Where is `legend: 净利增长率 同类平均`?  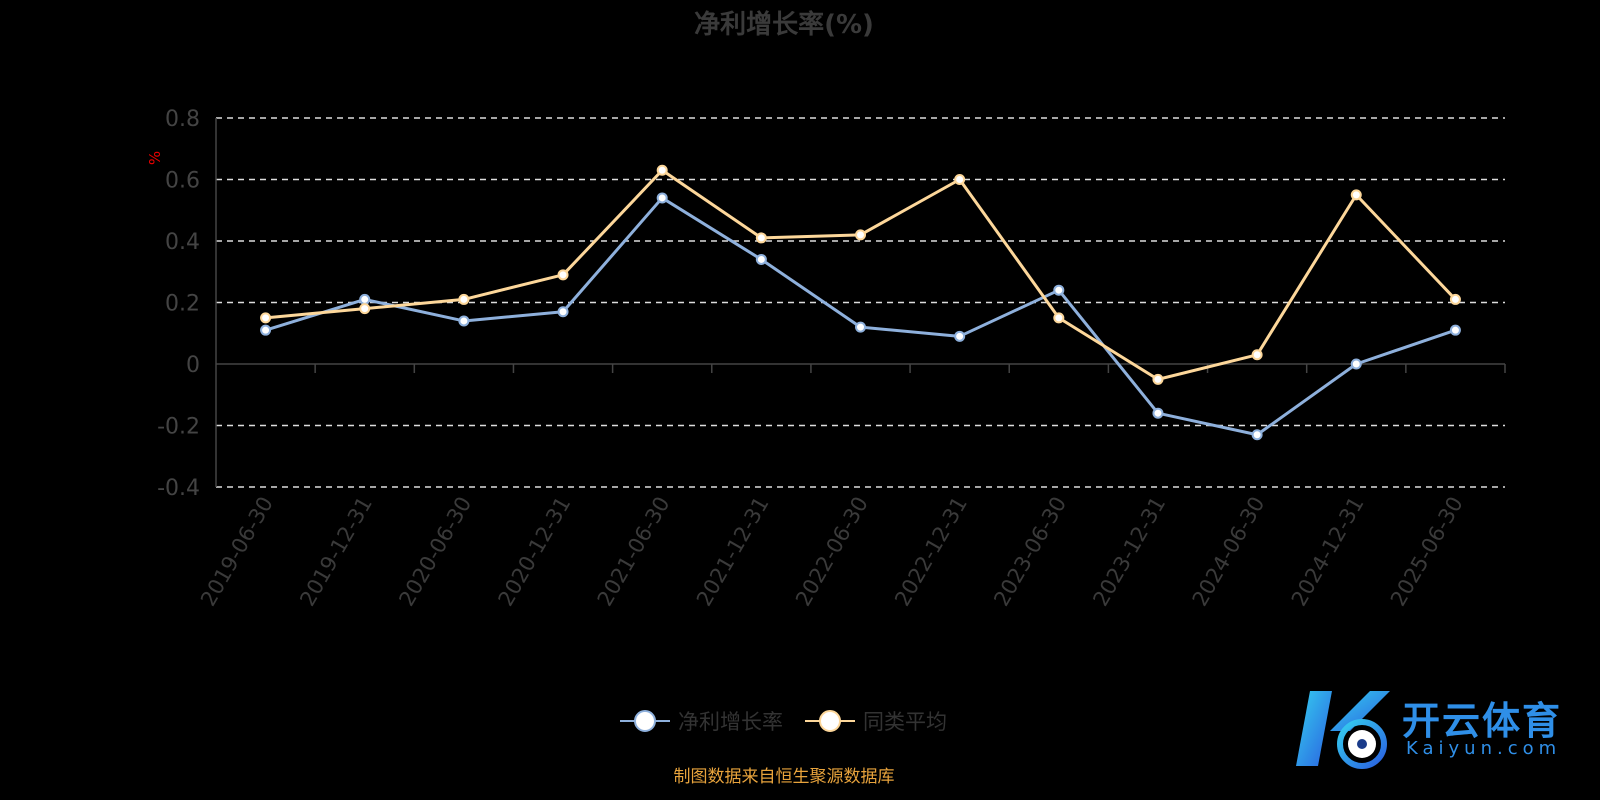 legend: 净利增长率 同类平均 is located at coordinates (783, 721).